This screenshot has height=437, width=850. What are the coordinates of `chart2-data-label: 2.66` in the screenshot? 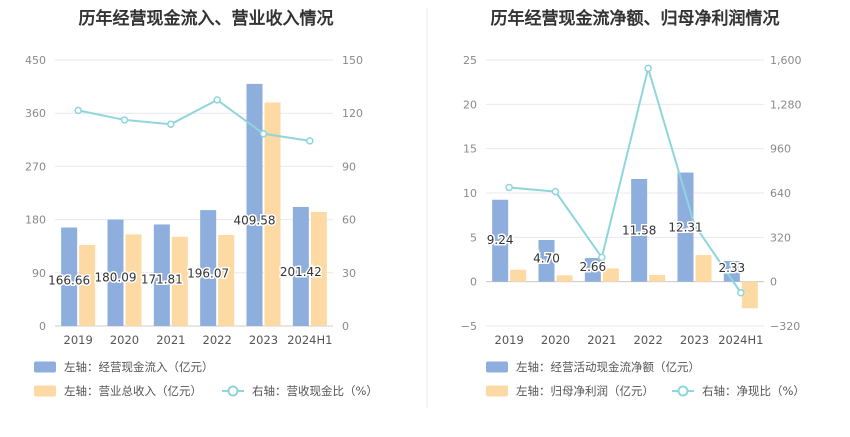 It's located at (592, 267).